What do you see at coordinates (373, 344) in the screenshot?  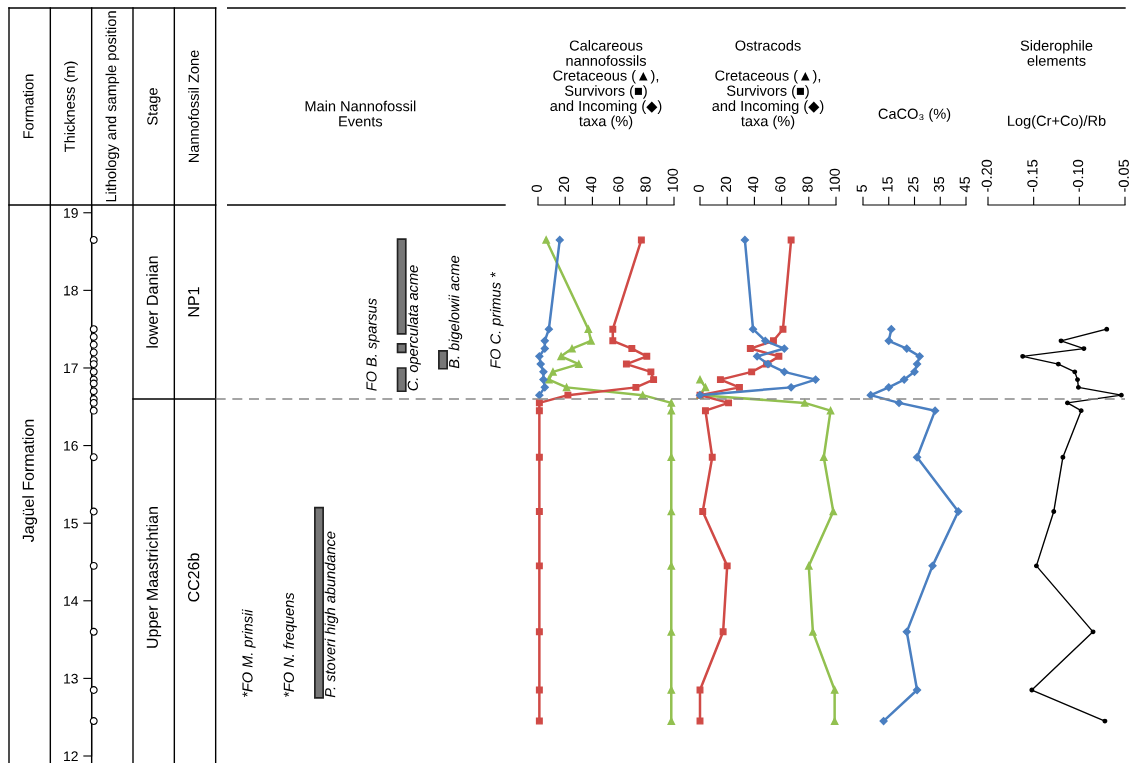 I see `annotation: FO B. sparsus` at bounding box center [373, 344].